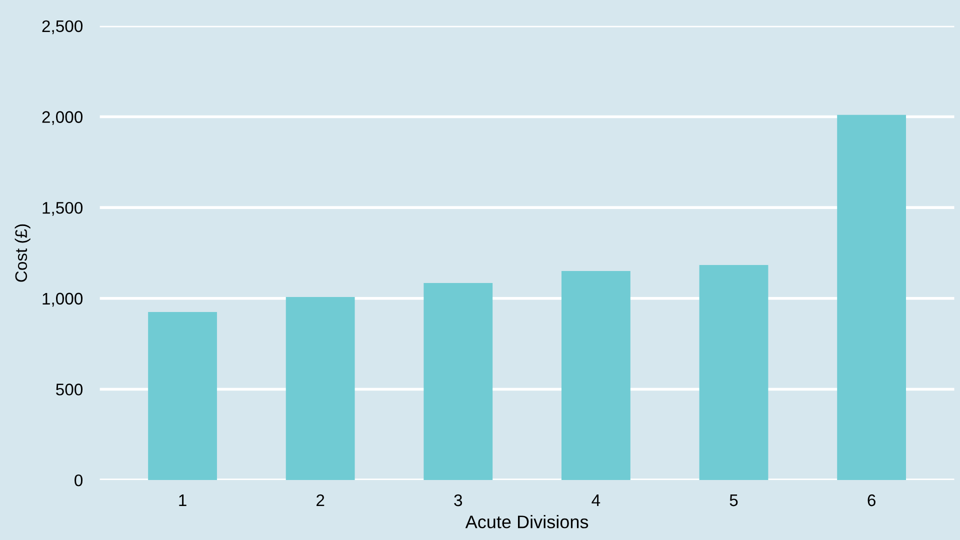  Describe the element at coordinates (22, 253) in the screenshot. I see `y-axis-title: Cost (£)` at that location.